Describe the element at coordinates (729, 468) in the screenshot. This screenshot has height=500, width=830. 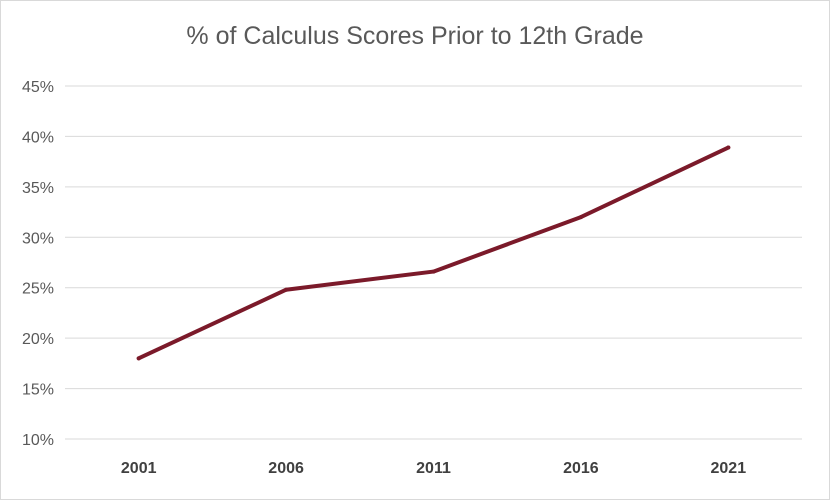
I see `x-tick-label: 2021` at that location.